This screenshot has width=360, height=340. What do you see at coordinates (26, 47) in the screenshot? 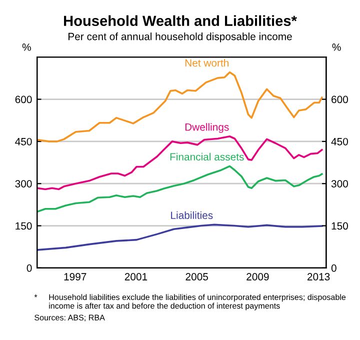
I see `y-axis-title: %` at bounding box center [26, 47].